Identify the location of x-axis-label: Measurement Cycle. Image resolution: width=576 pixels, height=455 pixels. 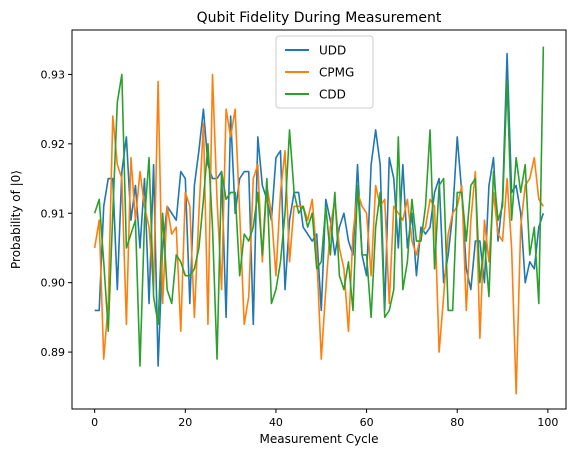
(319, 439).